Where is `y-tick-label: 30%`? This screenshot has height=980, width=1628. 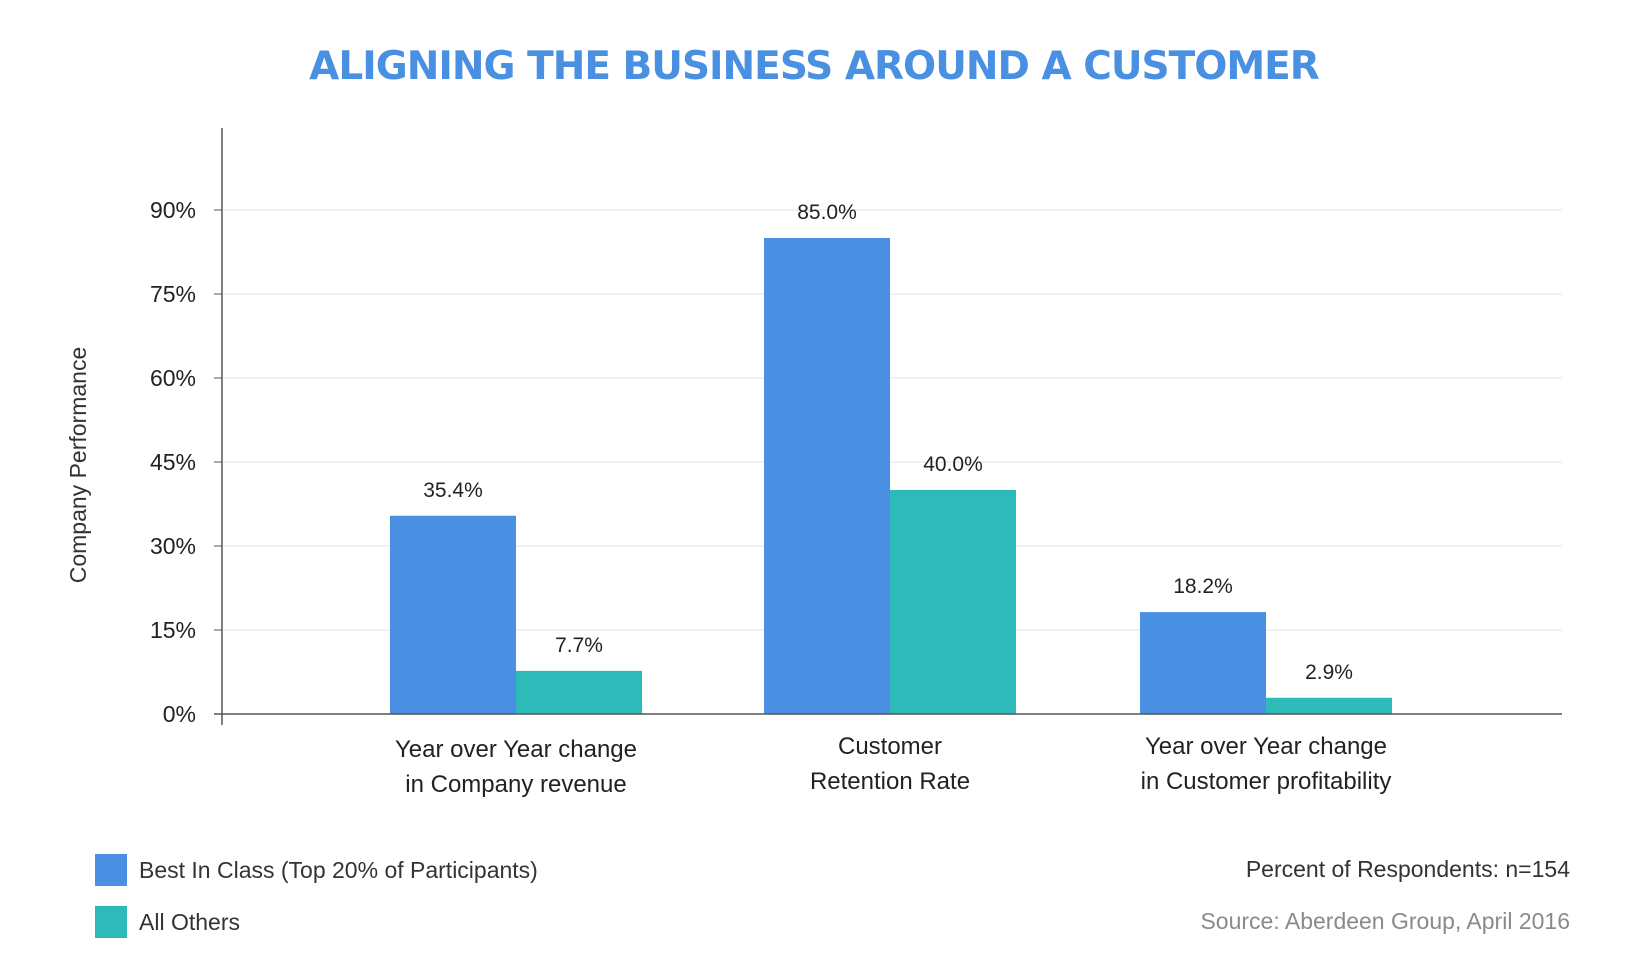
y-tick-label: 30% is located at coordinates (173, 546).